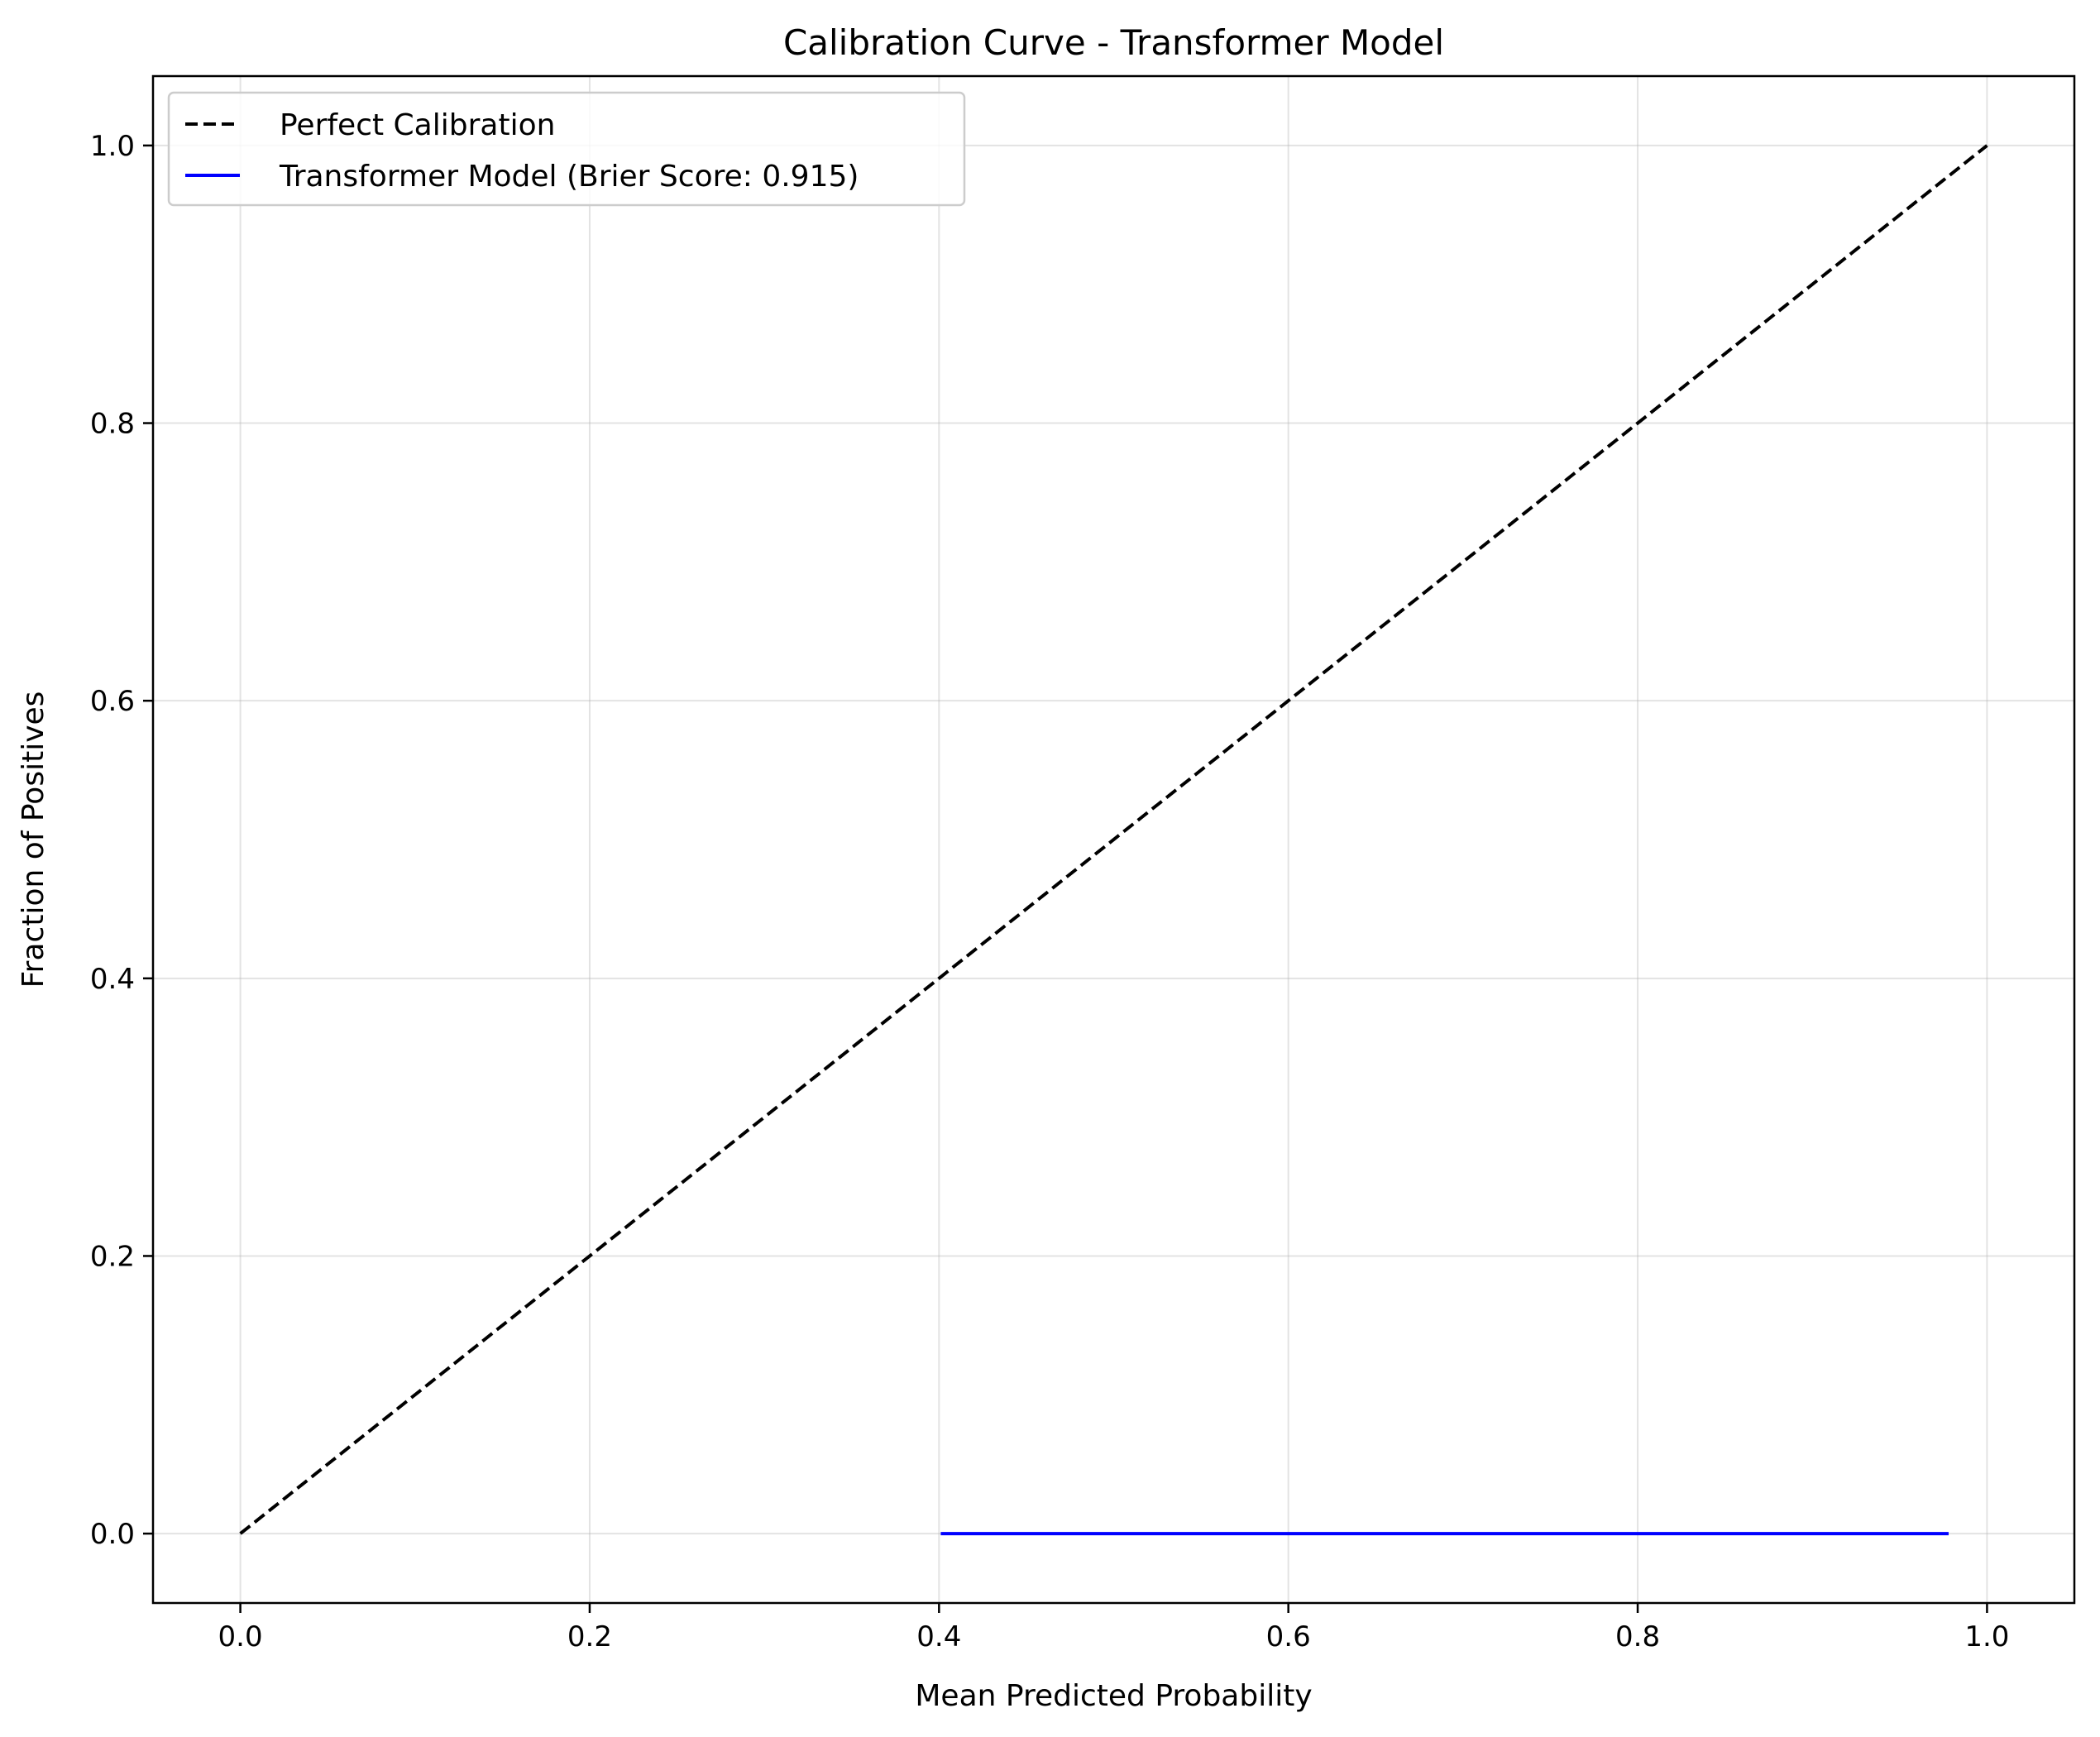 The width and height of the screenshot is (2100, 1737). Describe the element at coordinates (418, 125) in the screenshot. I see `legend-entry-label: Perfect Calibration` at that location.